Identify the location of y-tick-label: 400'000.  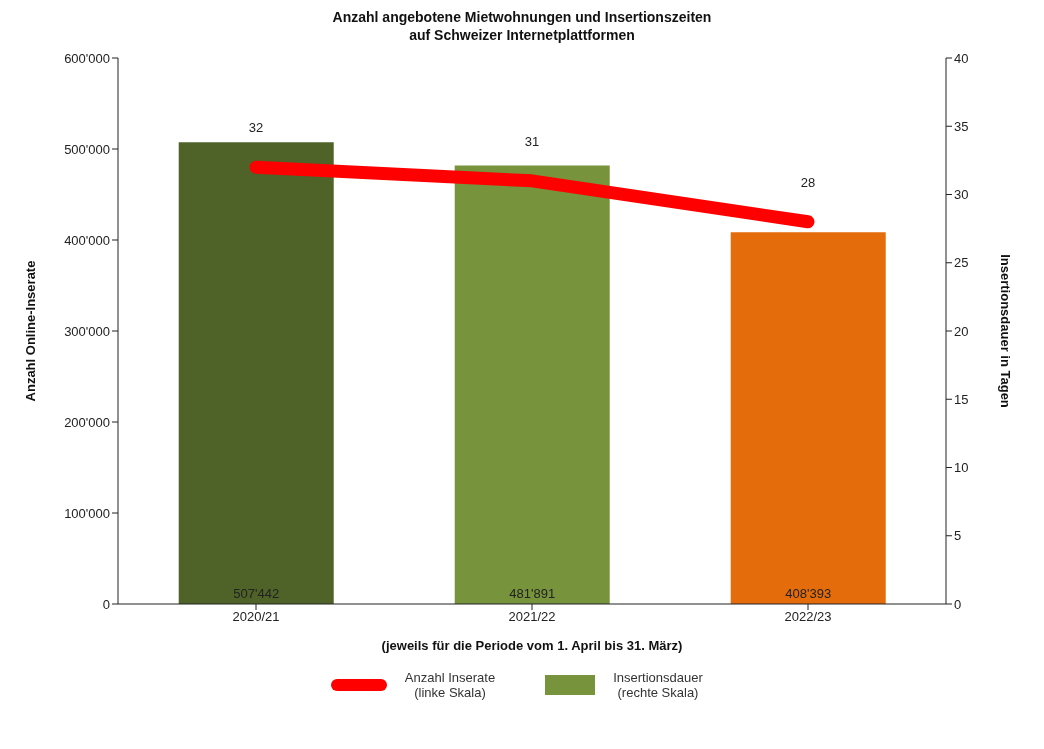
(87, 240).